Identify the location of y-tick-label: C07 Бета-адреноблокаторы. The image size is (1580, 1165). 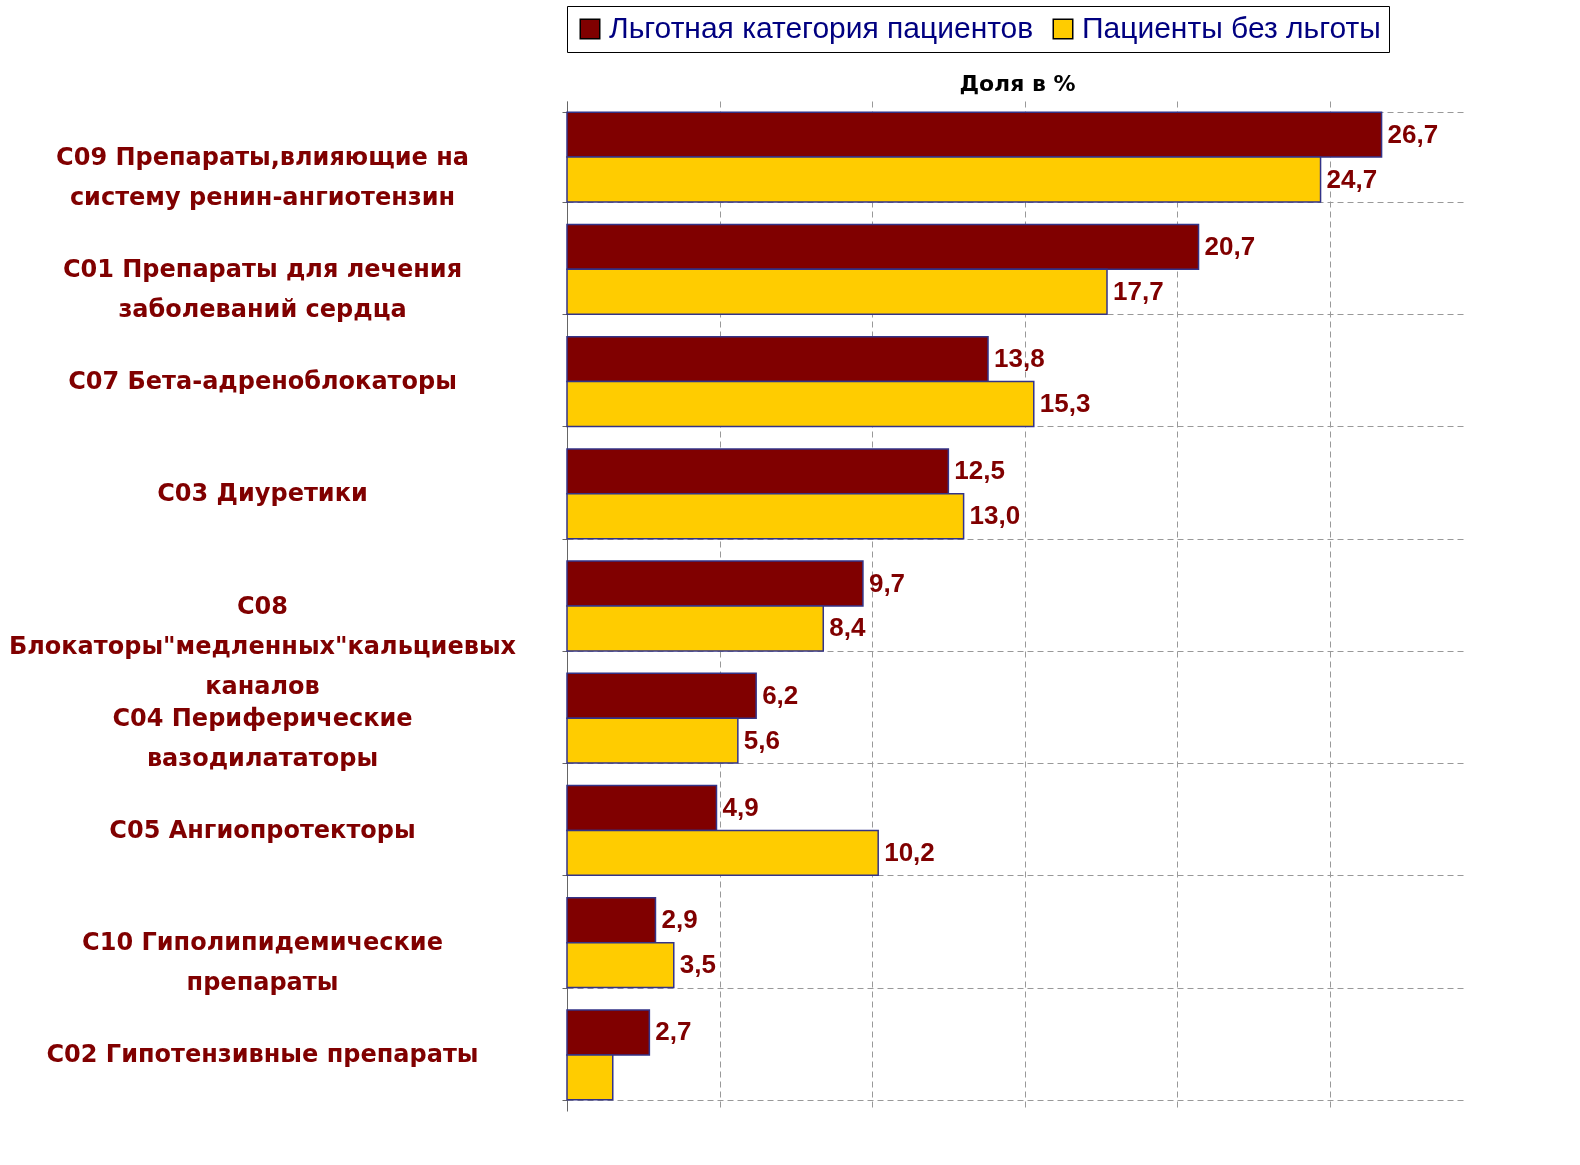
(262, 381).